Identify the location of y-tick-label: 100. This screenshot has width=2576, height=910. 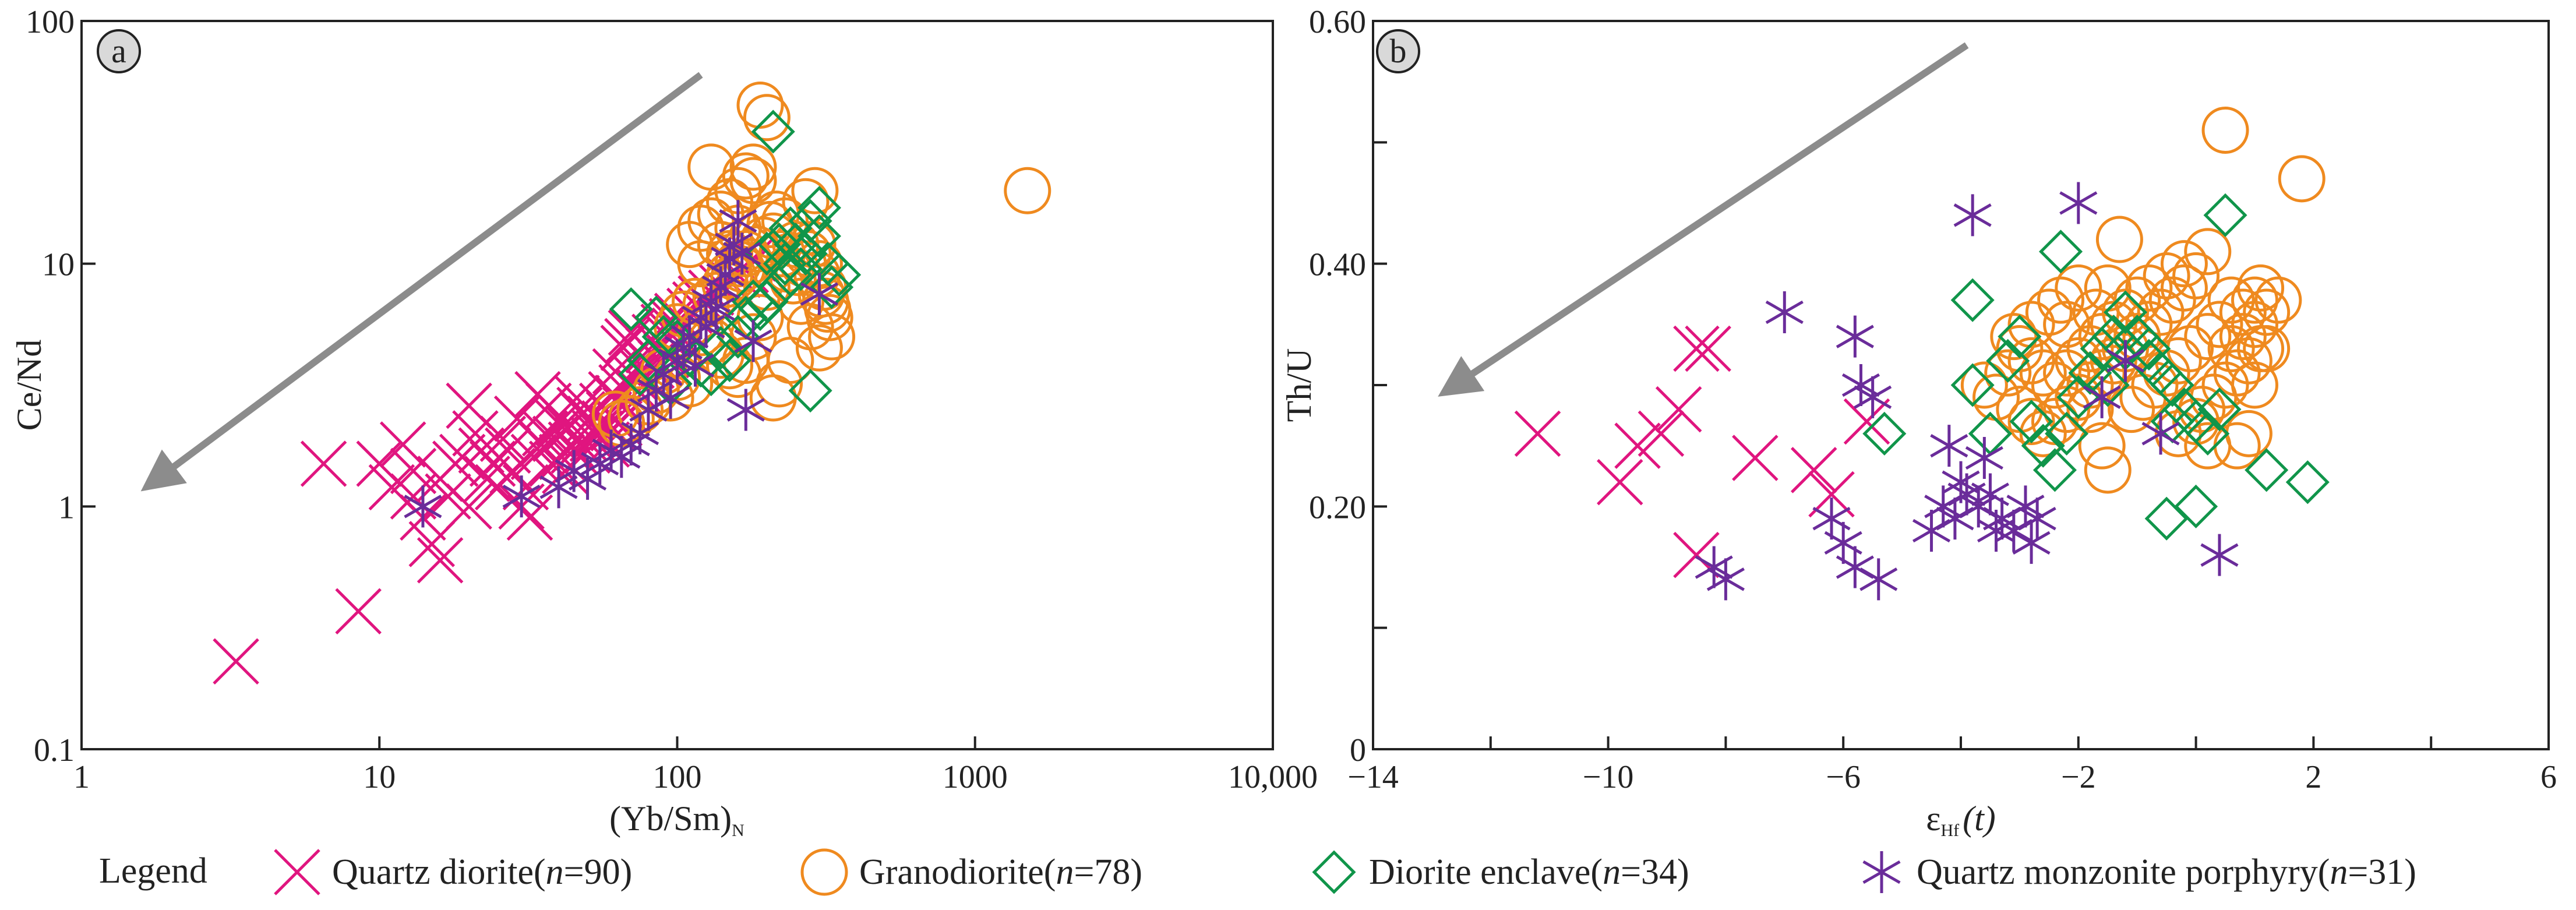
(50, 22).